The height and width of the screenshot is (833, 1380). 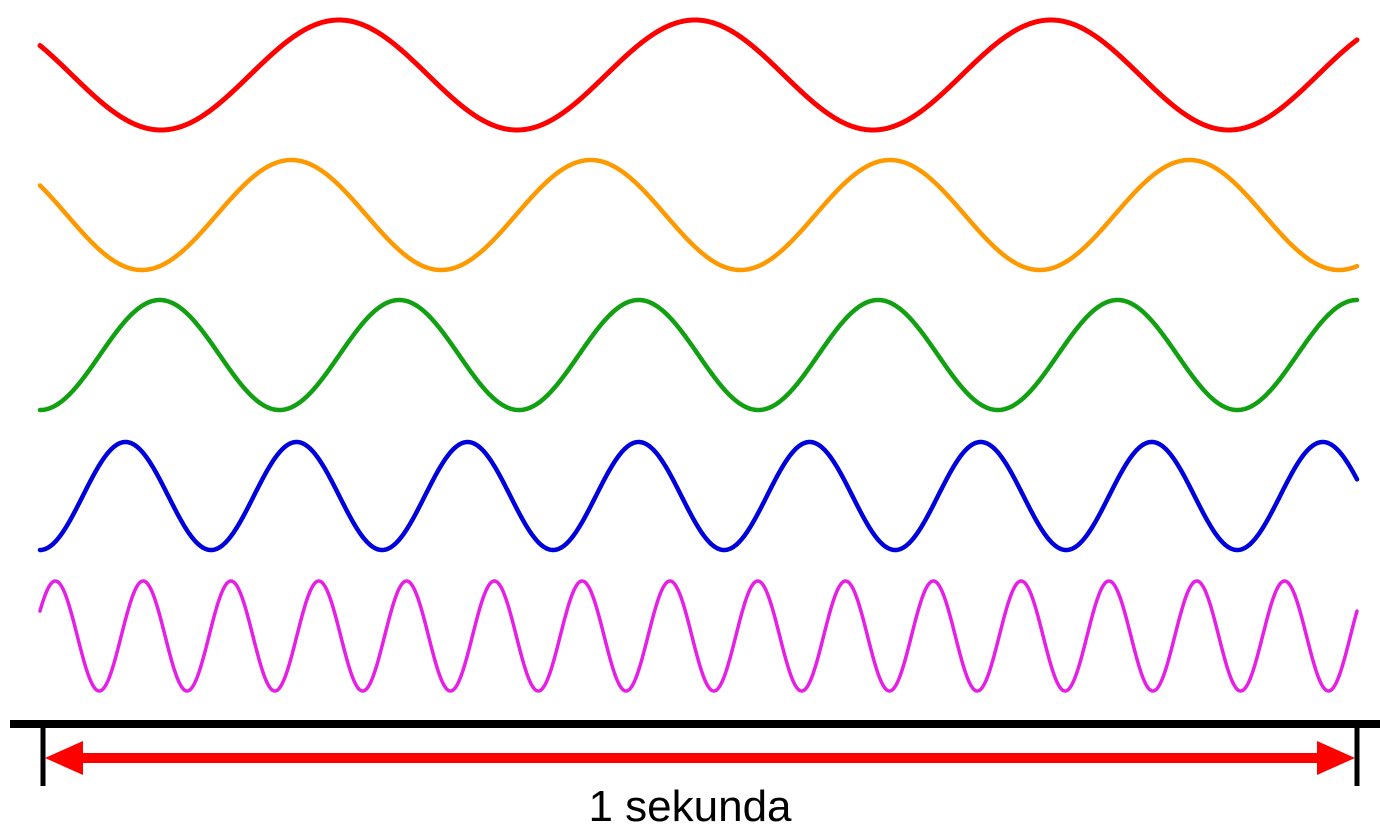 What do you see at coordinates (695, 753) in the screenshot?
I see `timeline` at bounding box center [695, 753].